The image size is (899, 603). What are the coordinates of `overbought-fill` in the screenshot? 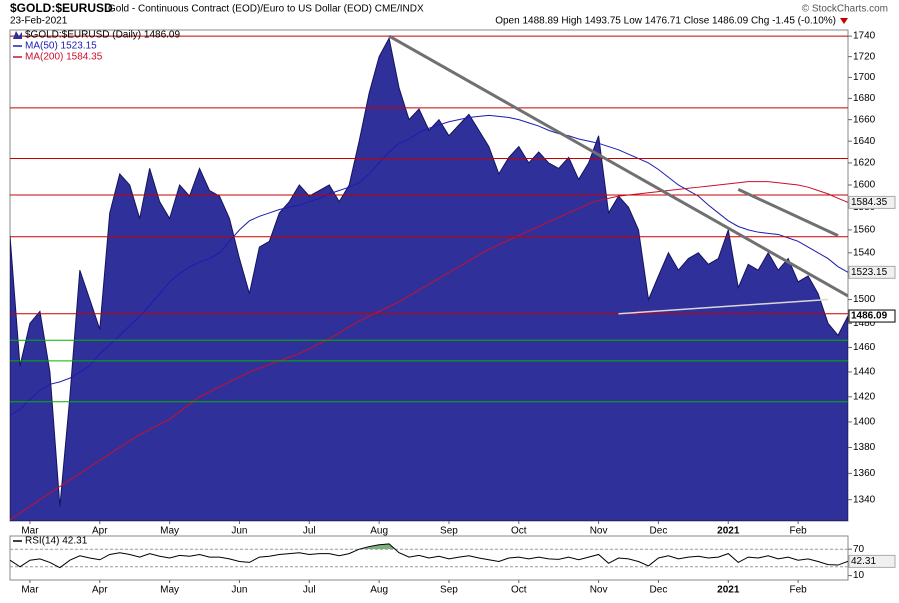 It's located at (377, 546).